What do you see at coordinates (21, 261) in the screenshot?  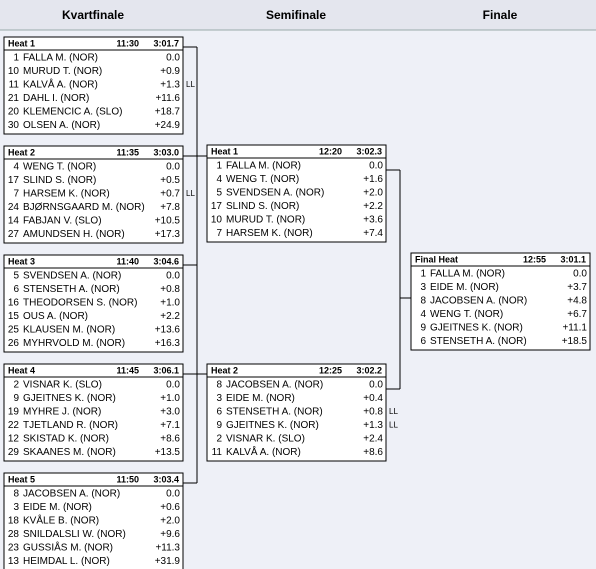 I see `heat-title: Heat 3` at bounding box center [21, 261].